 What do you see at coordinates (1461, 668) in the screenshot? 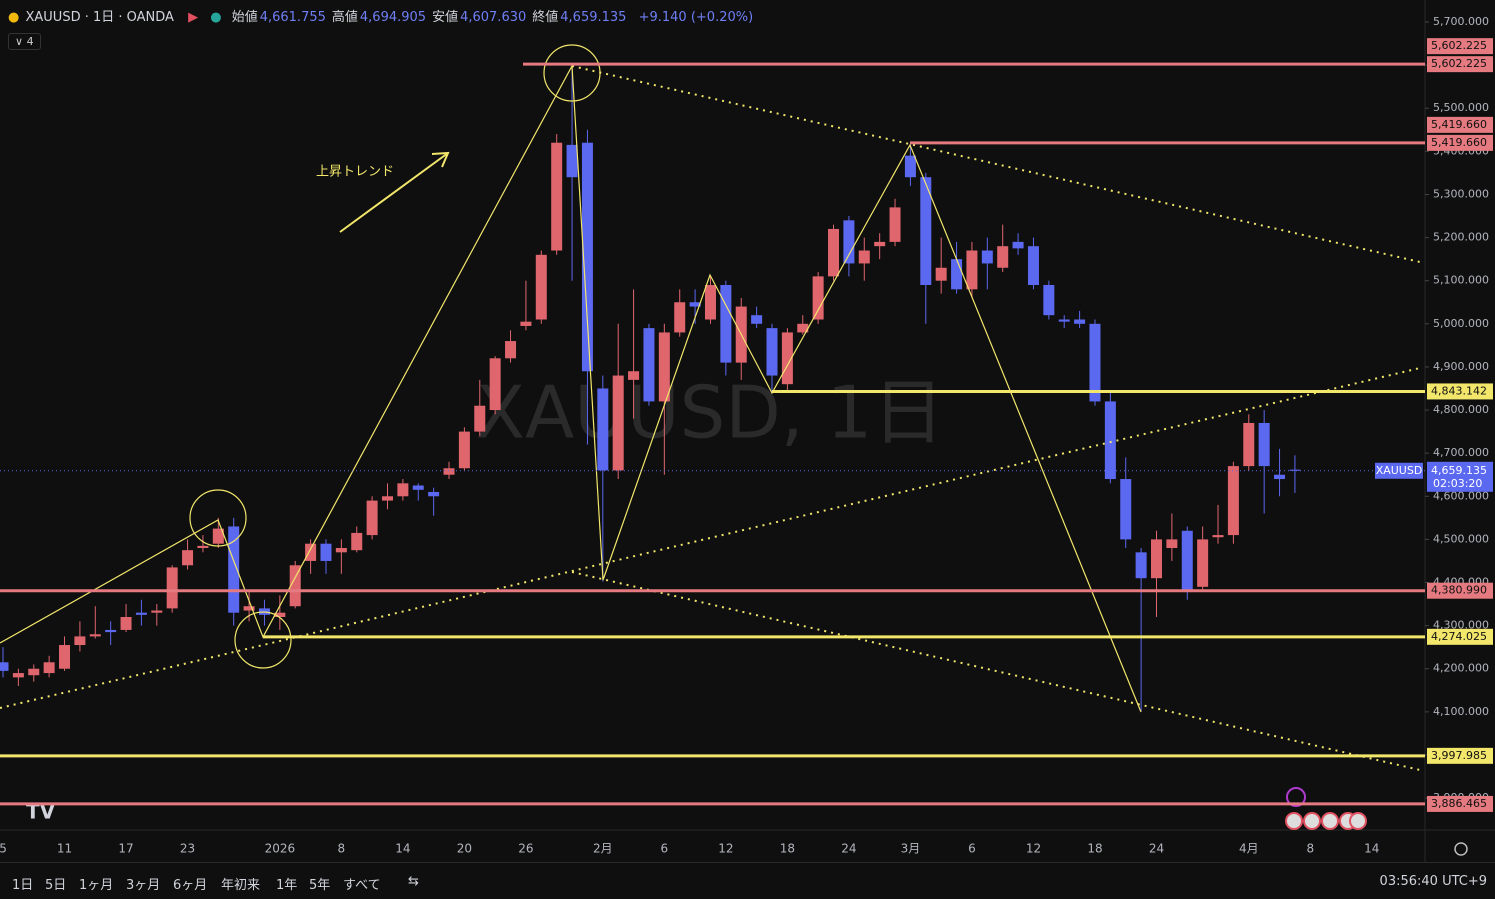
I see `y-tick-label: 4,200.000` at bounding box center [1461, 668].